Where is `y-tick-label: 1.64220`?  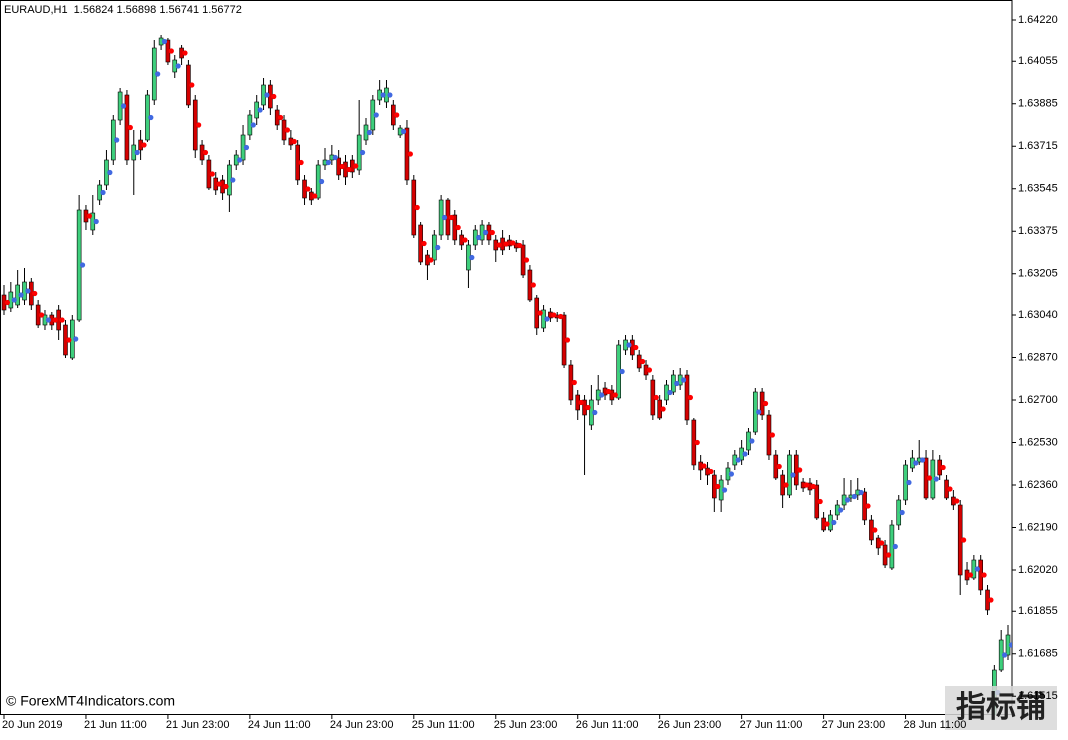 y-tick-label: 1.64220 is located at coordinates (1038, 20).